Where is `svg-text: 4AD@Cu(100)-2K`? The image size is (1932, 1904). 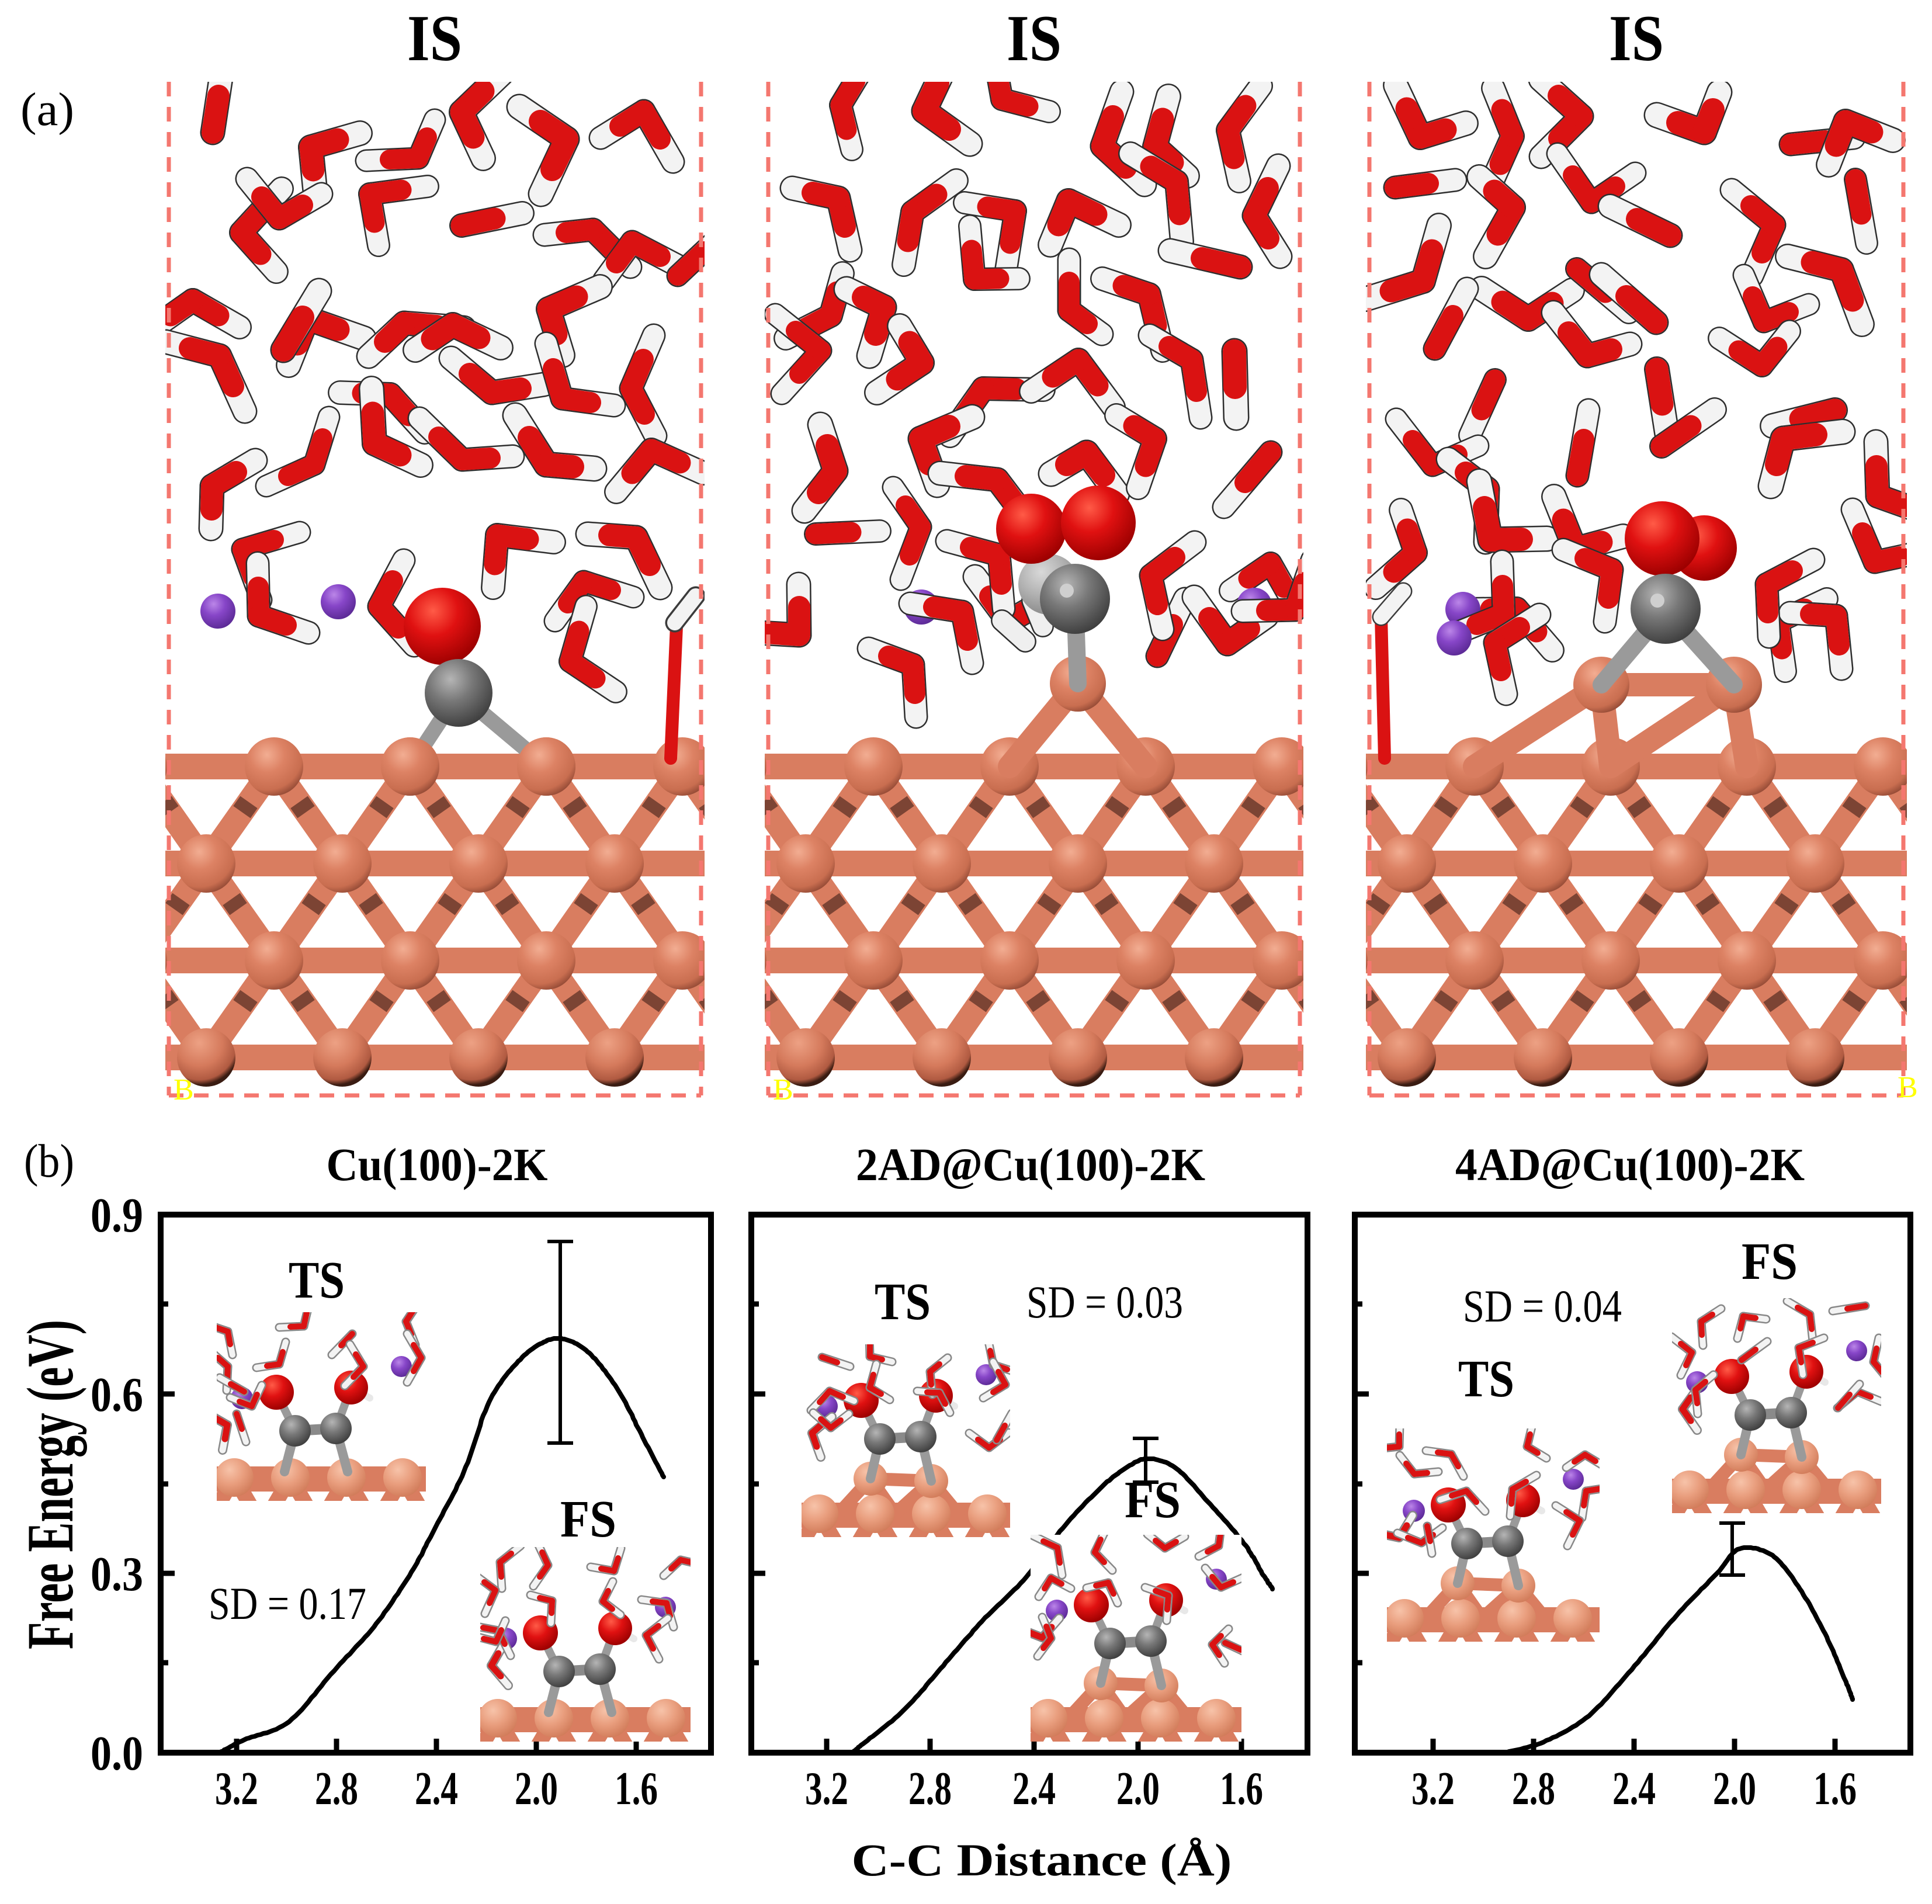 svg-text: 4AD@Cu(100)-2K is located at coordinates (1630, 1165).